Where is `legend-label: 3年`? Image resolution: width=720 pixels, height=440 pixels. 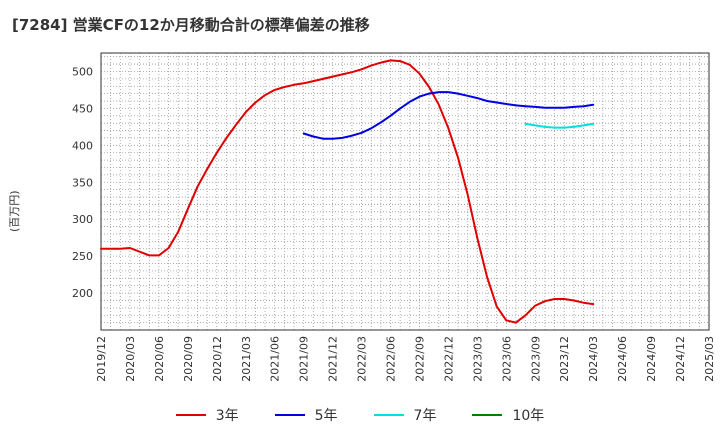 legend-label: 3年 is located at coordinates (227, 416).